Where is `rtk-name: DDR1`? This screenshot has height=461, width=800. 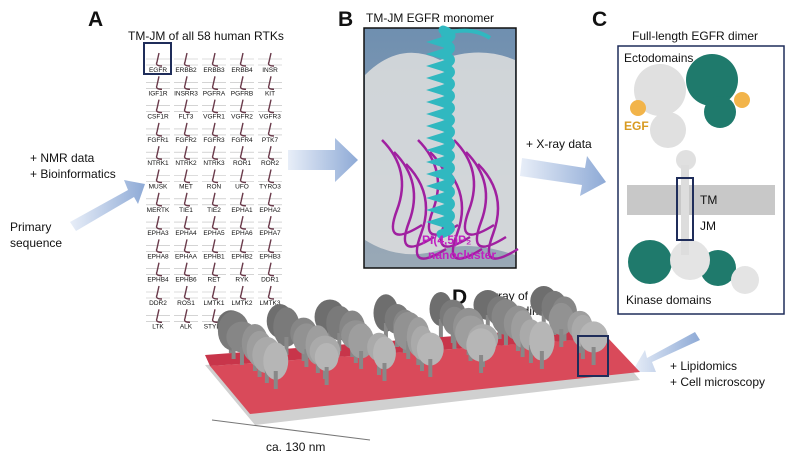
rtk-name: DDR1 is located at coordinates (270, 280).